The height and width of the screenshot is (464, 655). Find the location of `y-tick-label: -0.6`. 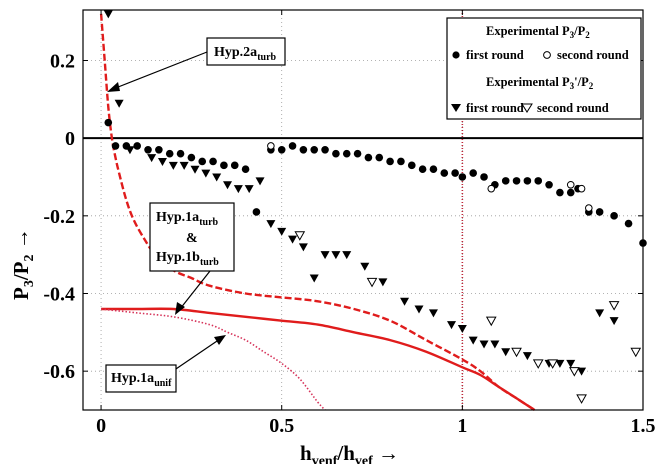

y-tick-label: -0.6 is located at coordinates (59, 372).